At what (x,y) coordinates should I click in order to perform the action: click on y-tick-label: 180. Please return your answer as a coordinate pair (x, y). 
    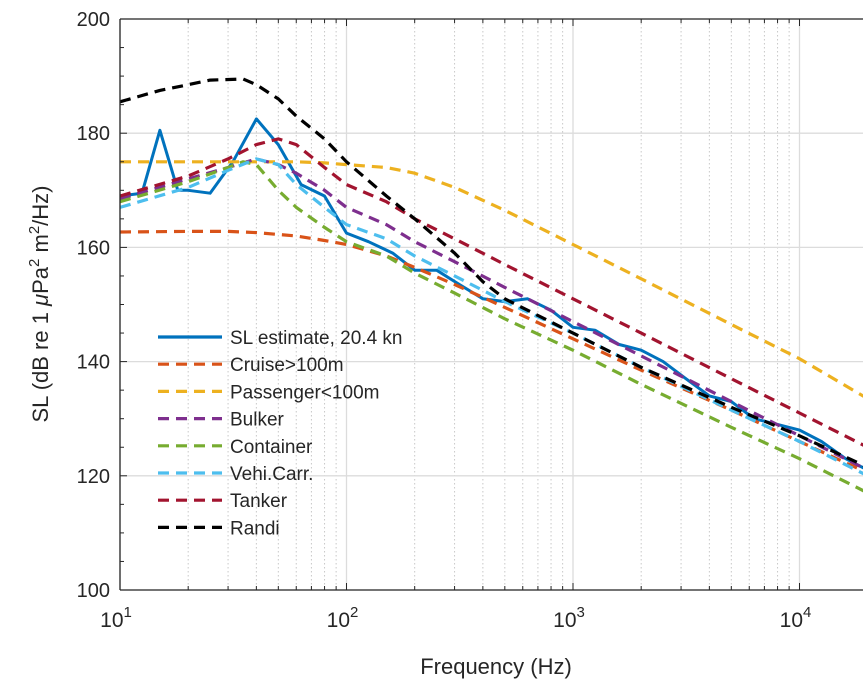
    Looking at the image, I should click on (93, 134).